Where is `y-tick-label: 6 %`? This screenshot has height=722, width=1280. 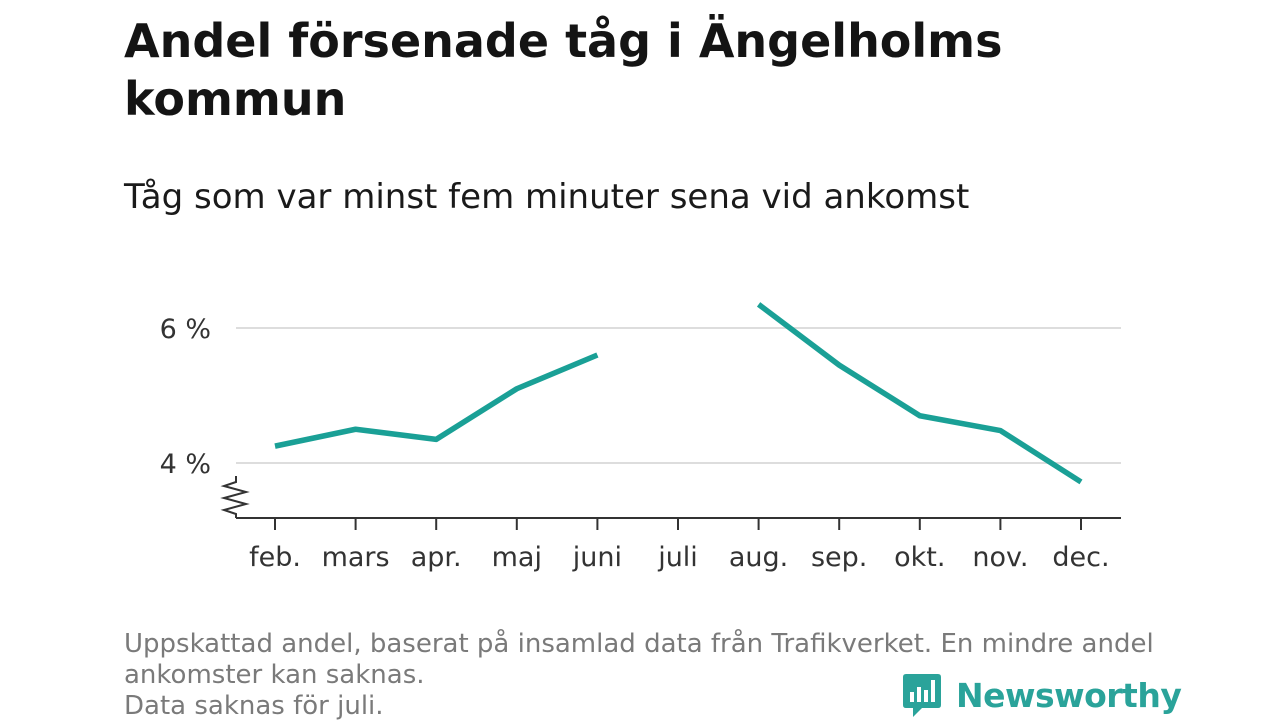 y-tick-label: 6 % is located at coordinates (185, 329).